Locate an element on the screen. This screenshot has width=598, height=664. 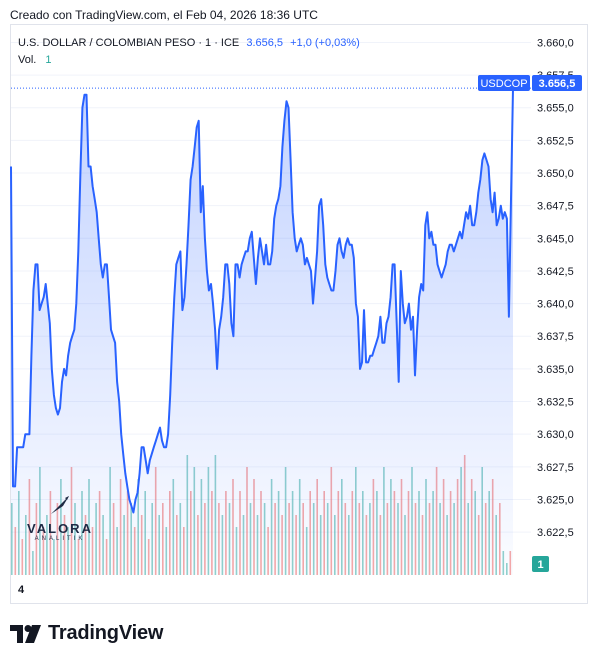
y-tick-label: 3.650,0 is located at coordinates (555, 174).